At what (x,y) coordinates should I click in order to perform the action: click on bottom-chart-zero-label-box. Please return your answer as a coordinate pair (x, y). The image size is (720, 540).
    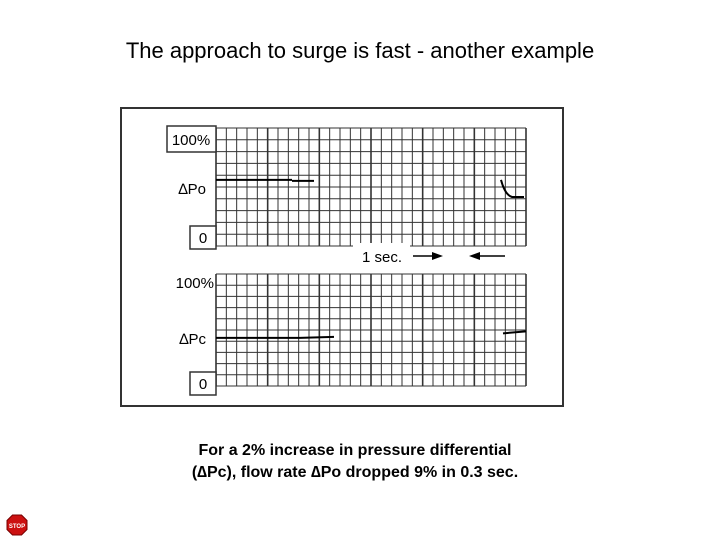
    Looking at the image, I should click on (203, 383).